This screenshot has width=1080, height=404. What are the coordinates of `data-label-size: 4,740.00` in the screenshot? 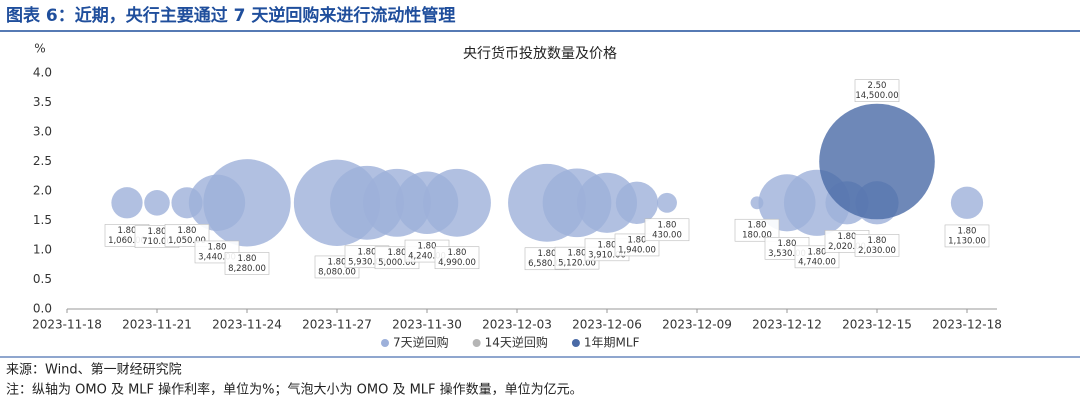 It's located at (817, 262).